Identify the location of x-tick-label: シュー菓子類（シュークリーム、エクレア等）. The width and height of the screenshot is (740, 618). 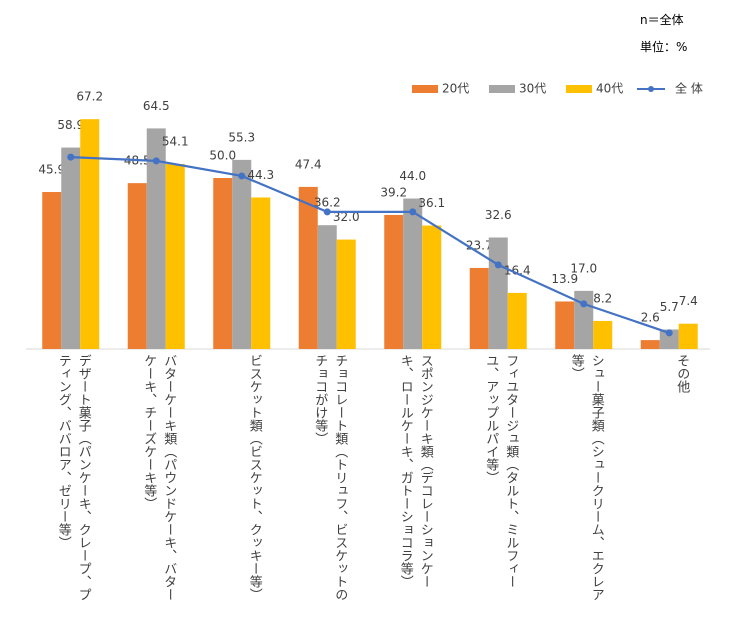
(586, 477).